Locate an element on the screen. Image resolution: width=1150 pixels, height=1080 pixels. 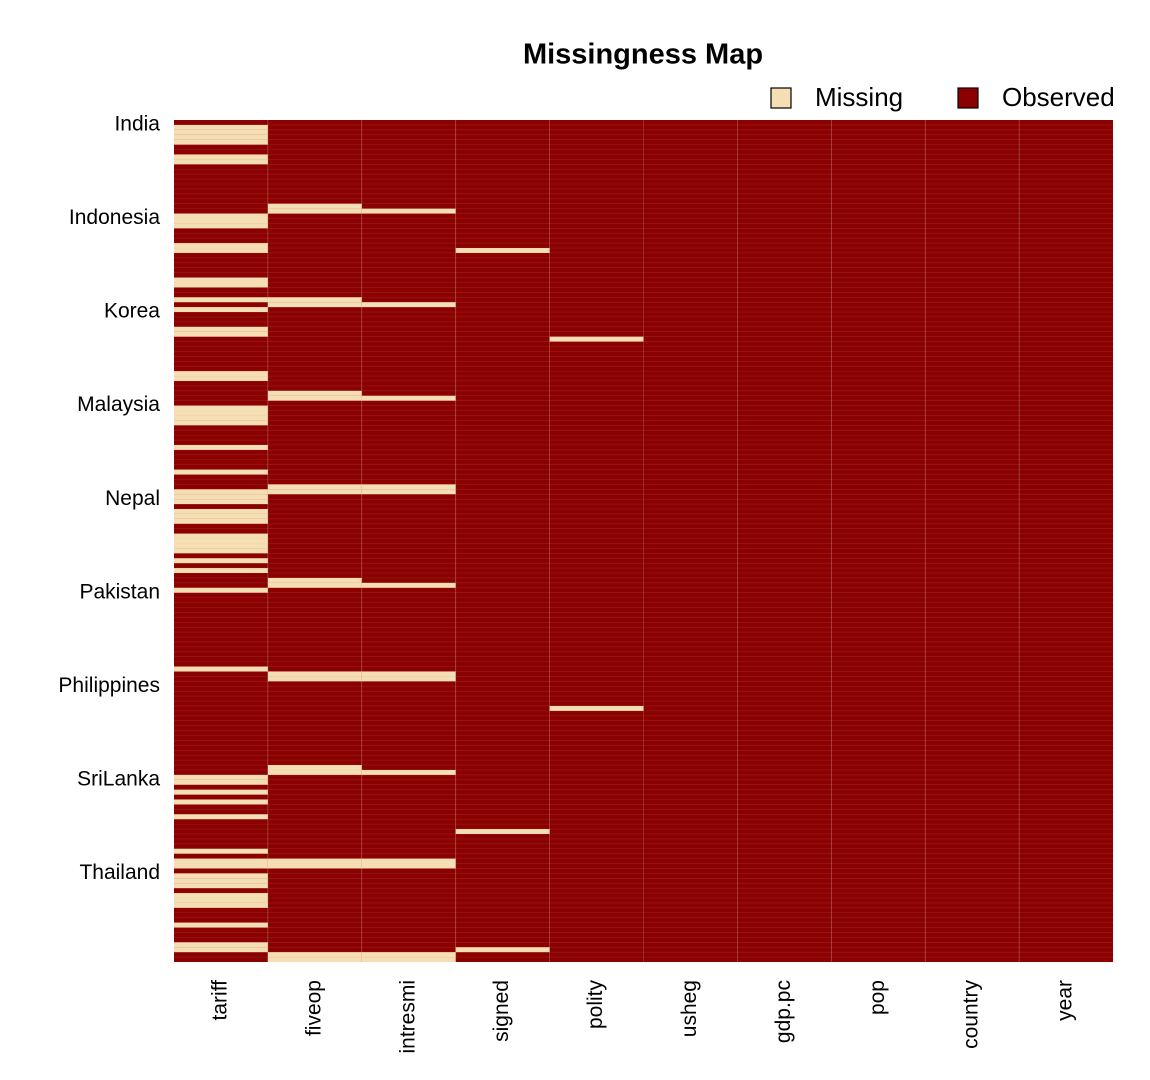
x-tick-label: usheg is located at coordinates (689, 1008).